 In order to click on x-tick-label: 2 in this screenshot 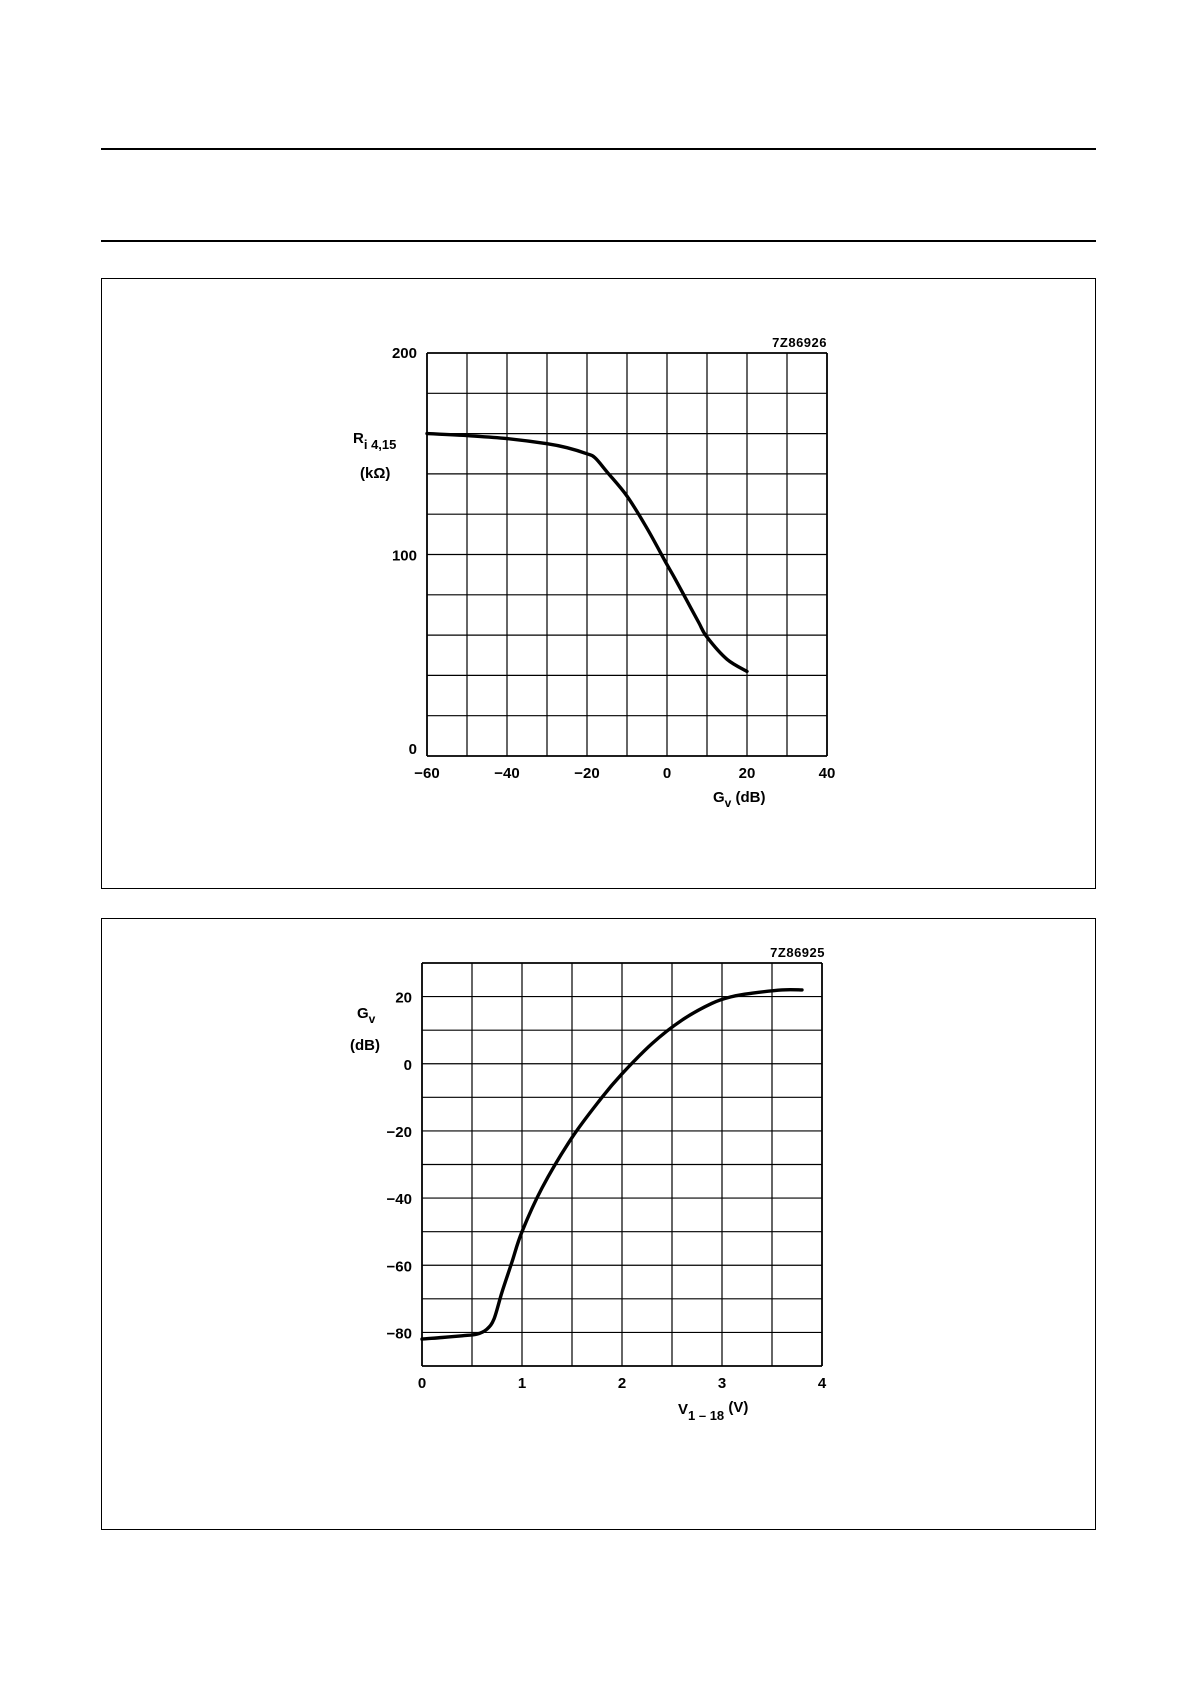, I will do `click(622, 1383)`.